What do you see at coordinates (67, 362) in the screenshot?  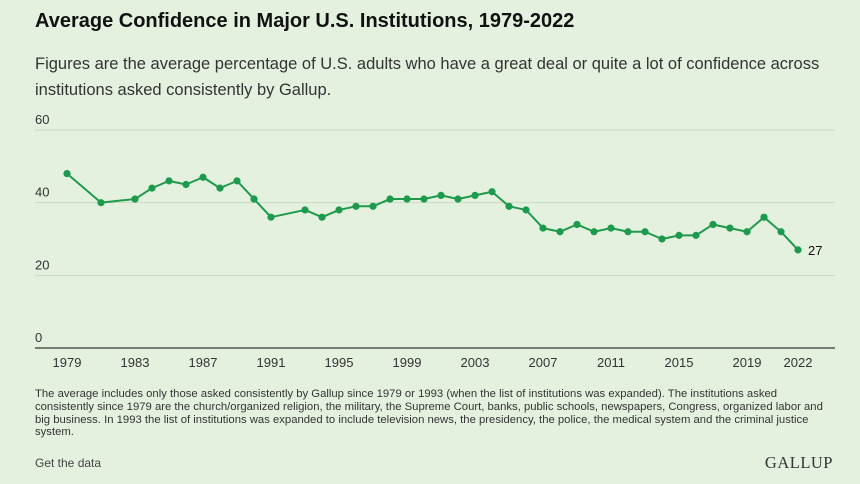 I see `x-tick-label-1979: 1979` at bounding box center [67, 362].